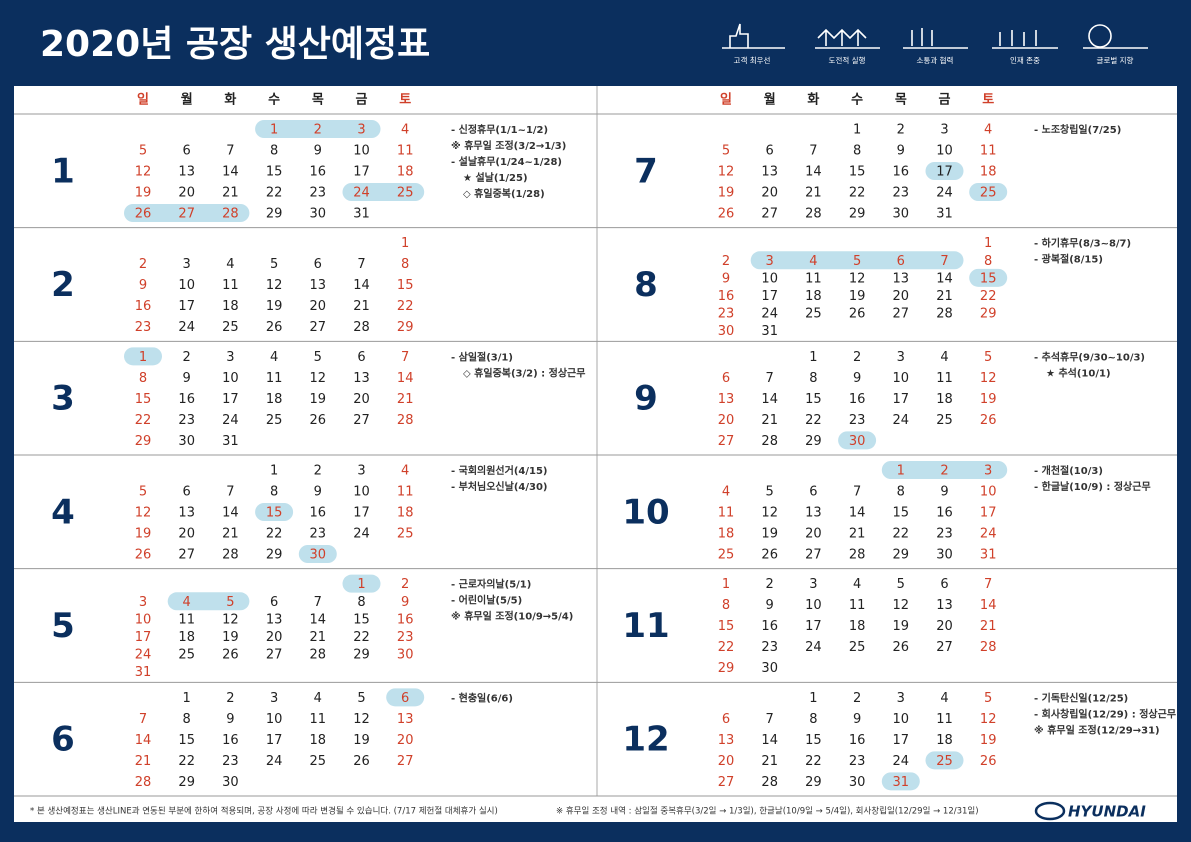 This screenshot has height=842, width=1191. I want to click on day: 31, so click(143, 672).